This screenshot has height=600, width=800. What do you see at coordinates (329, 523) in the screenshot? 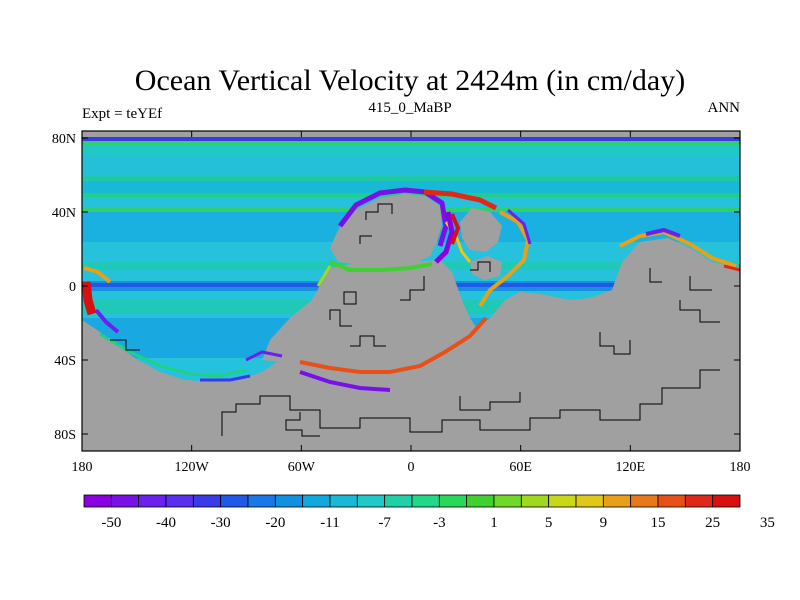
I see `colorbar-label: -11` at bounding box center [329, 523].